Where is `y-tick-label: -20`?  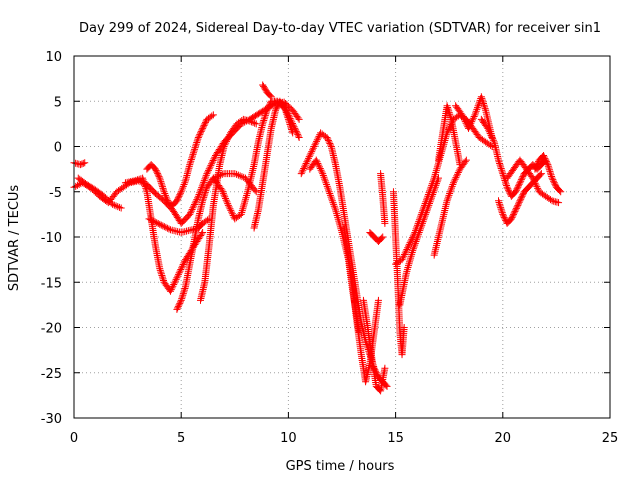 y-tick-label: -20 is located at coordinates (51, 329).